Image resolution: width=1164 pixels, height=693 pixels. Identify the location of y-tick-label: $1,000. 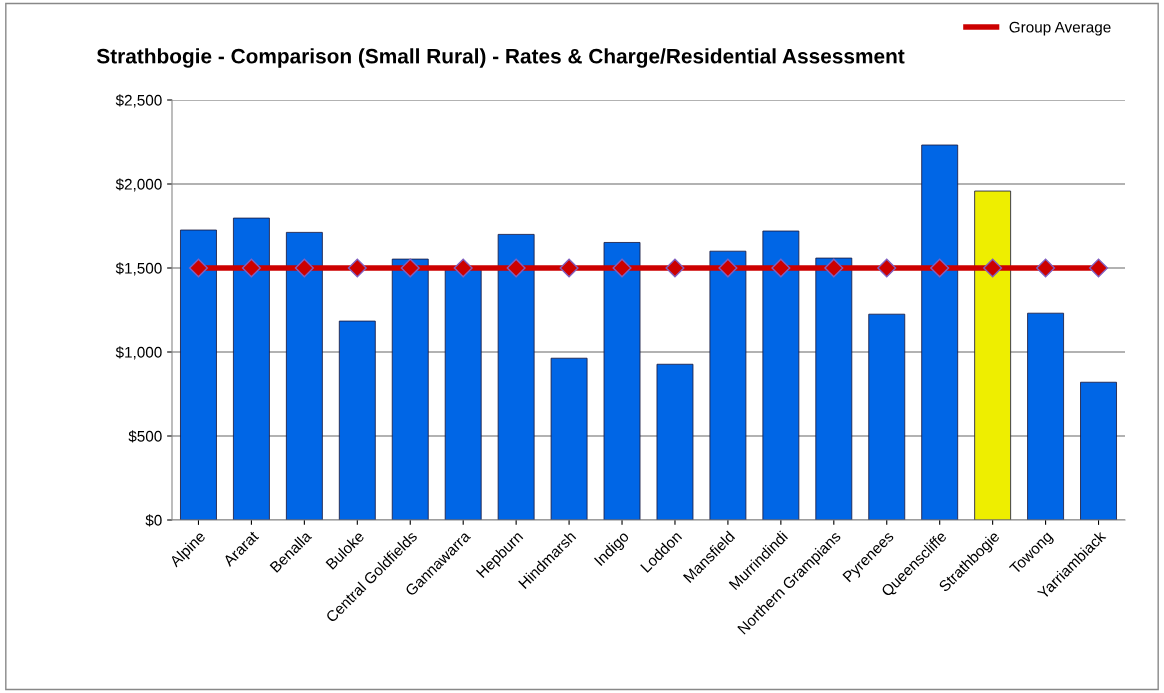
(138, 353).